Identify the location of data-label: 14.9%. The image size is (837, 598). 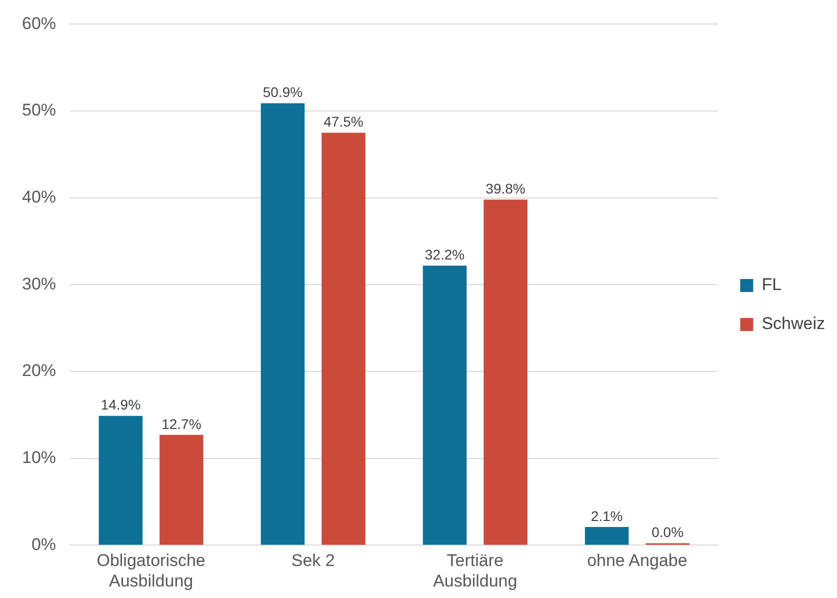
(120, 404).